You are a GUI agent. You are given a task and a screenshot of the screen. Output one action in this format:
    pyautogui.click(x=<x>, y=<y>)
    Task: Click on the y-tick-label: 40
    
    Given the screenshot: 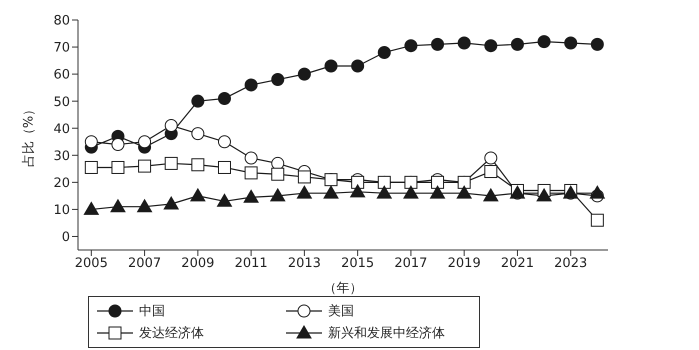 What is the action you would take?
    pyautogui.click(x=61, y=129)
    